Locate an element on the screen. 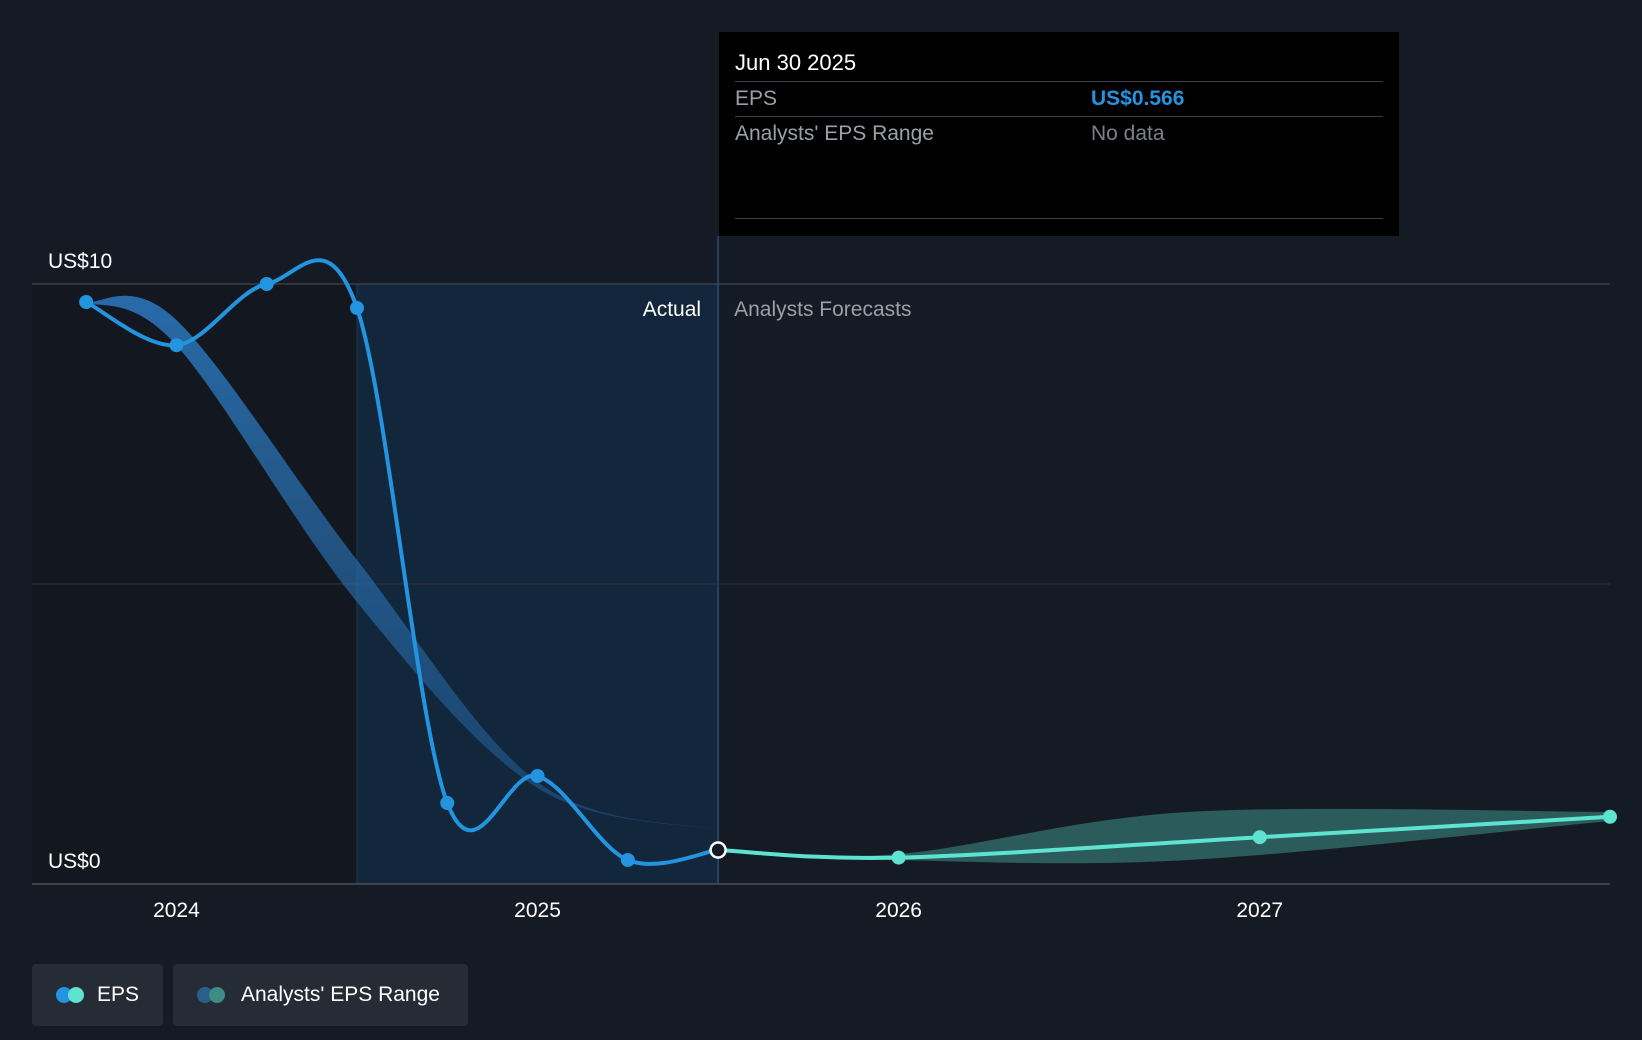 The height and width of the screenshot is (1040, 1642). x-axis-tick-label: 2027 is located at coordinates (1259, 910).